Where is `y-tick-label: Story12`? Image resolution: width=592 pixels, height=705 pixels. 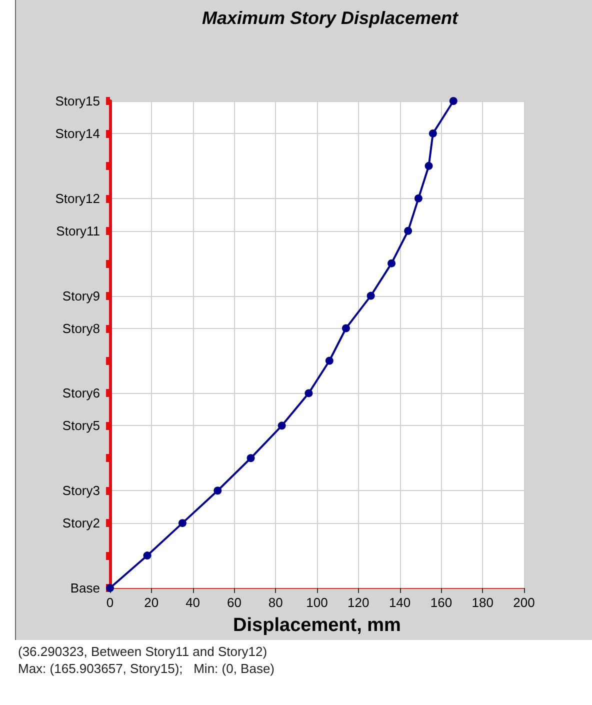
y-tick-label: Story12 is located at coordinates (77, 198).